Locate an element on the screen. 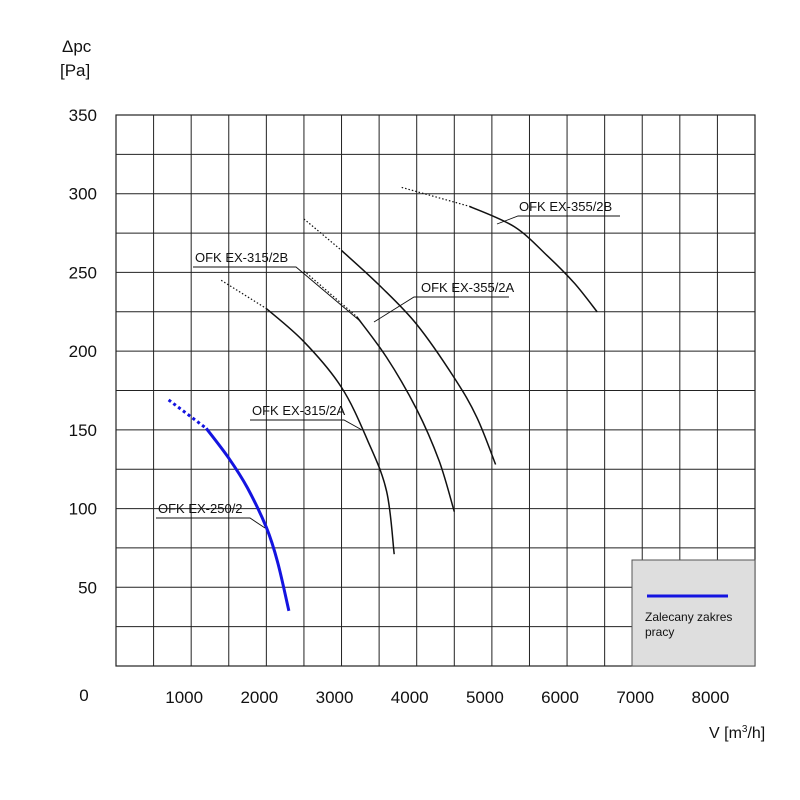 This screenshot has width=800, height=800. y-tick-label: 50 is located at coordinates (87, 587).